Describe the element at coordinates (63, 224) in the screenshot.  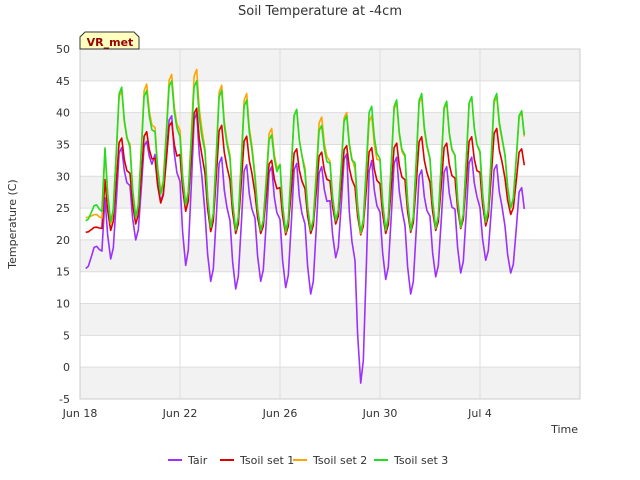
I see `y-axis-ticks: -5 0 5 10 15 20 25 30 35 40 45 50` at that location.